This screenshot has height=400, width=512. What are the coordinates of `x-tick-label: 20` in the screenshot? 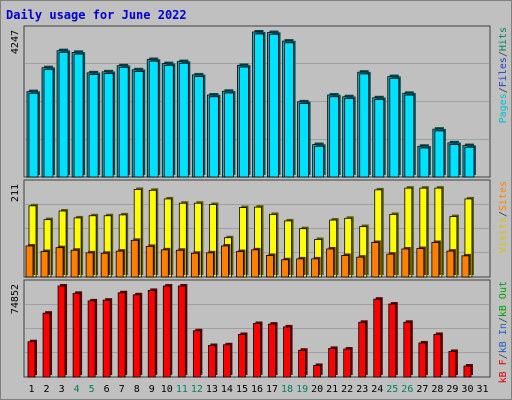 It's located at (317, 389).